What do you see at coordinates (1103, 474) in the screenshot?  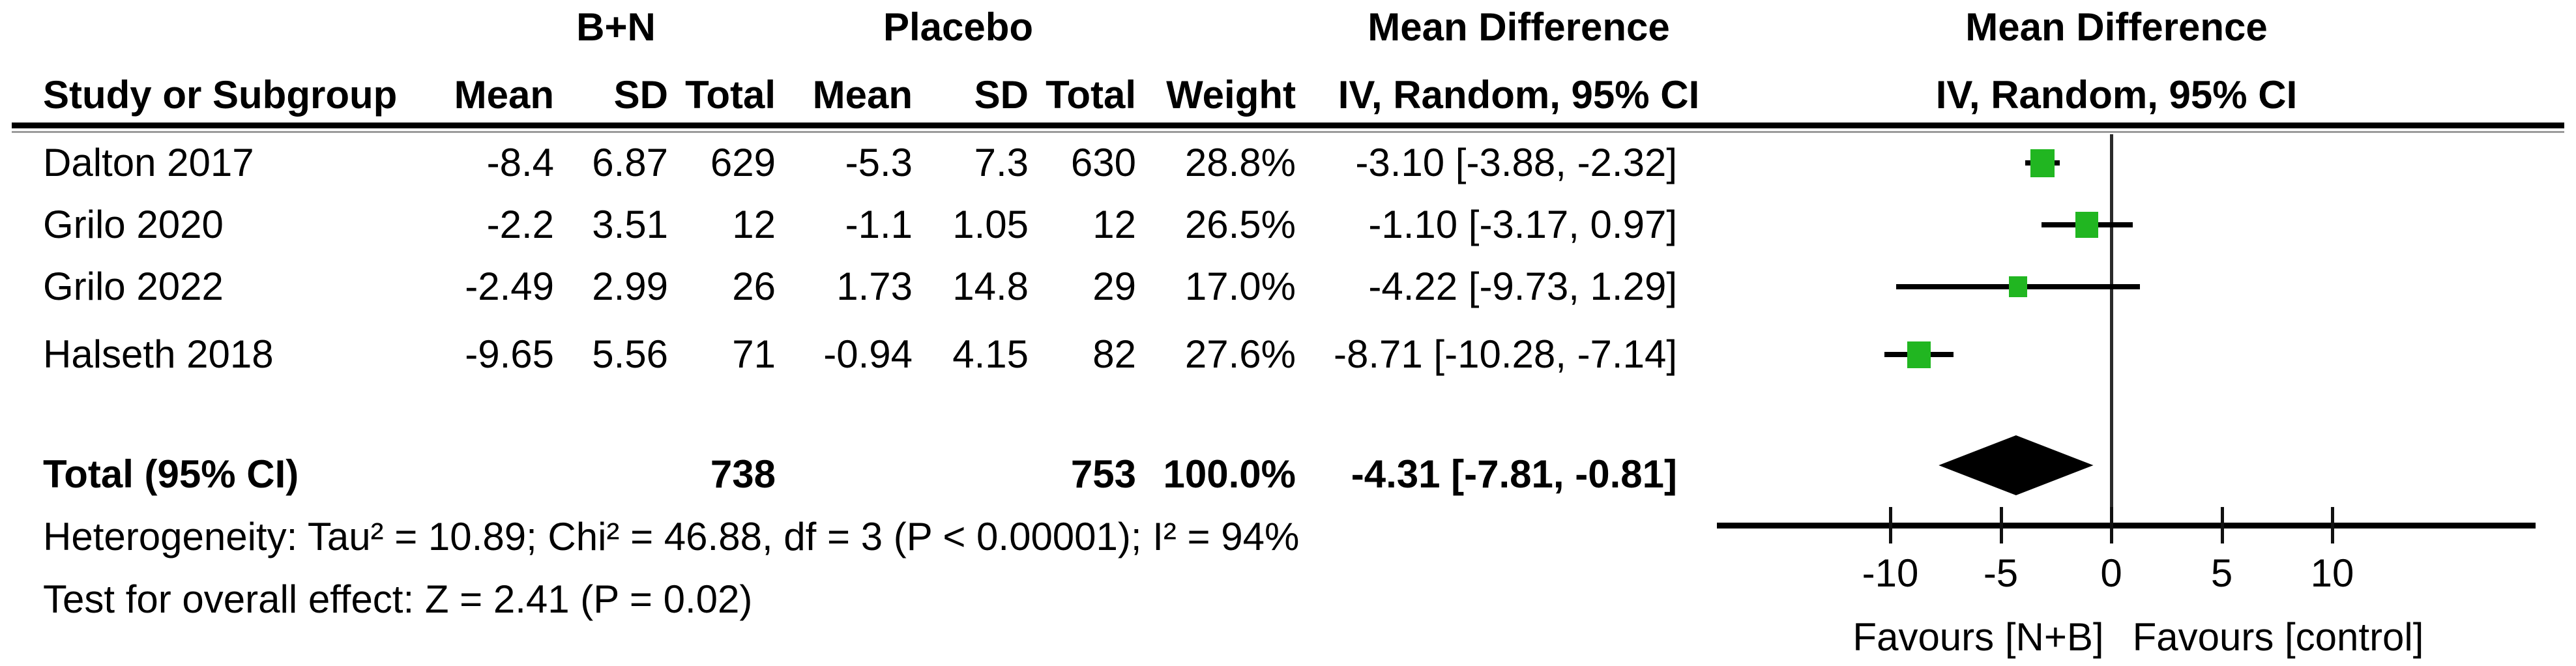 I see `total-control-total: 753` at bounding box center [1103, 474].